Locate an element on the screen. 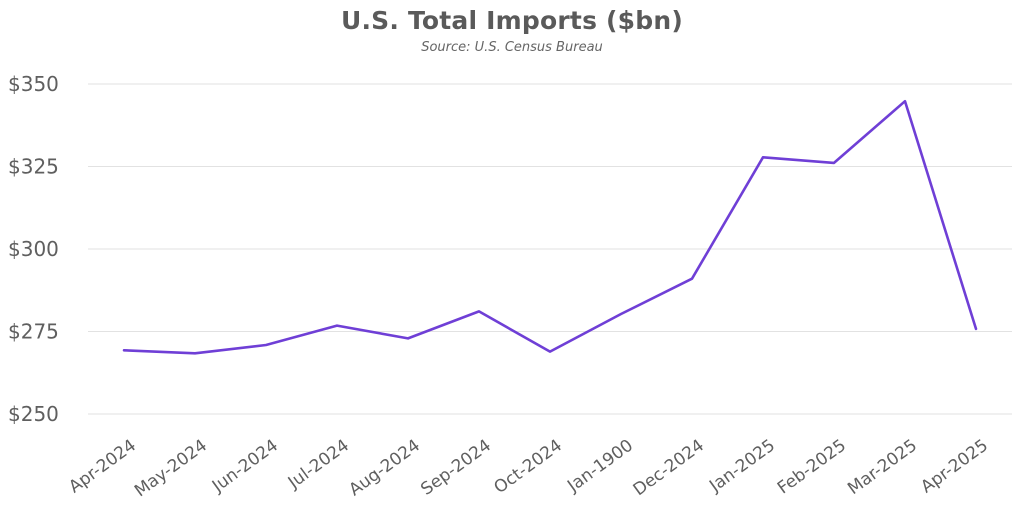 The image size is (1024, 518). y-tick-label: $250 is located at coordinates (33, 414).